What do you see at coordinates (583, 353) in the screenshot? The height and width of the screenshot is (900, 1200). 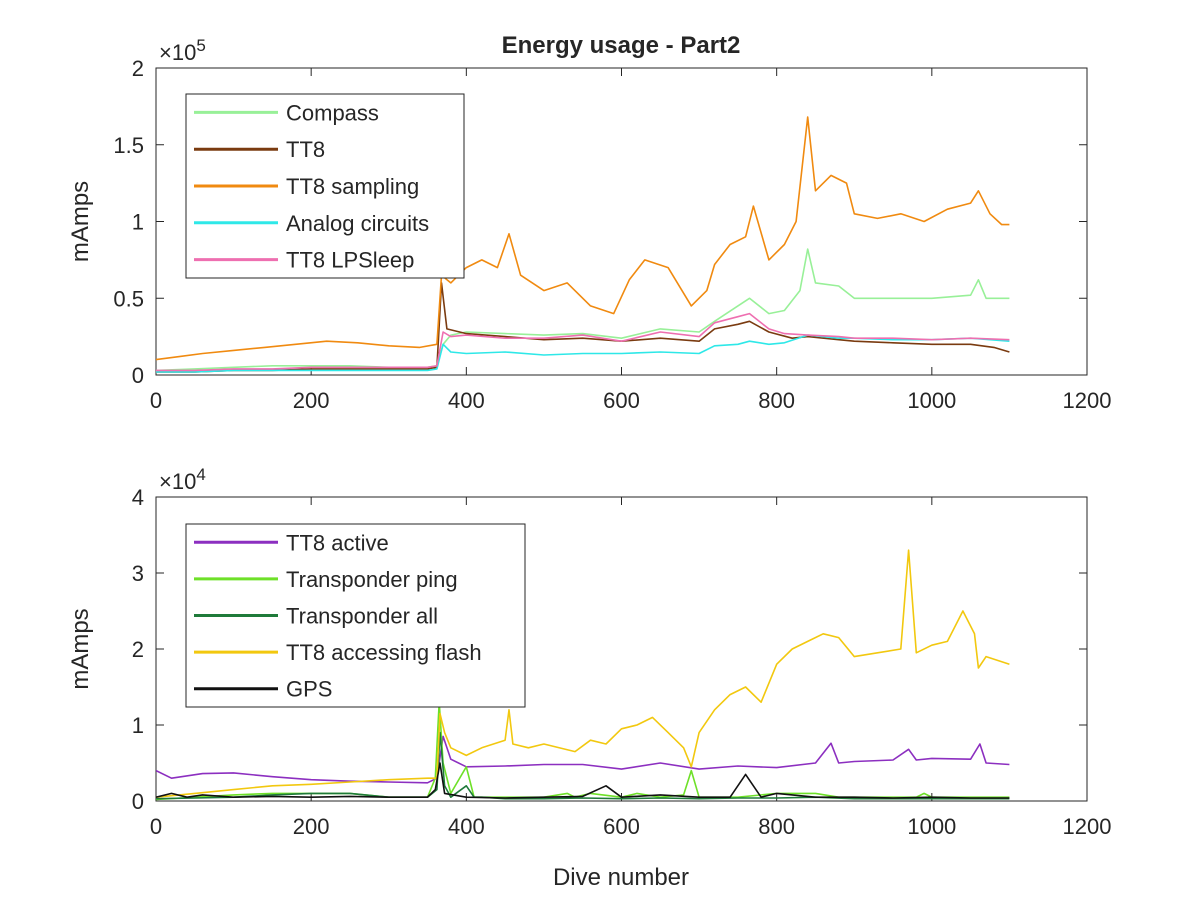 I see `series-line-analog-circuits` at bounding box center [583, 353].